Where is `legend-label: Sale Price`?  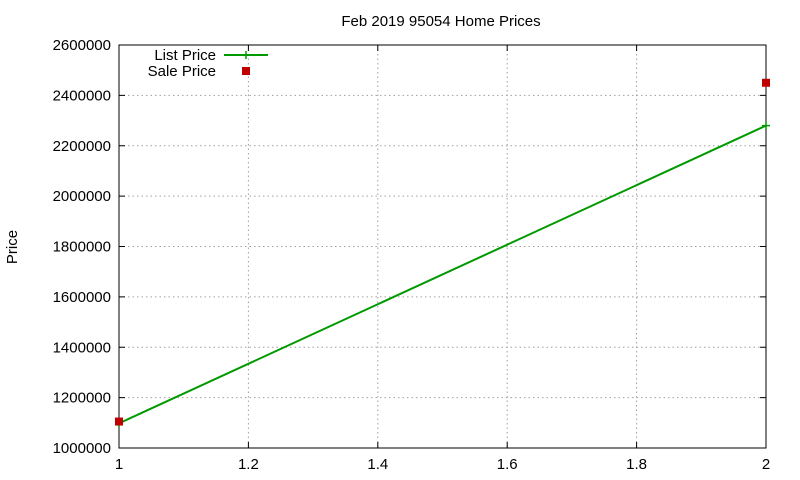 legend-label: Sale Price is located at coordinates (182, 71).